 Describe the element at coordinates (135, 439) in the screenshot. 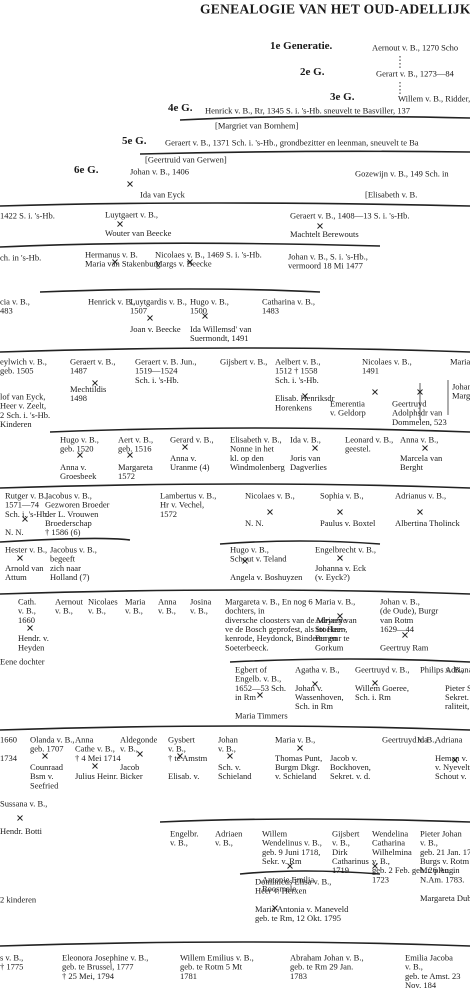

I see `entry-line: Aert v. B.,` at that location.